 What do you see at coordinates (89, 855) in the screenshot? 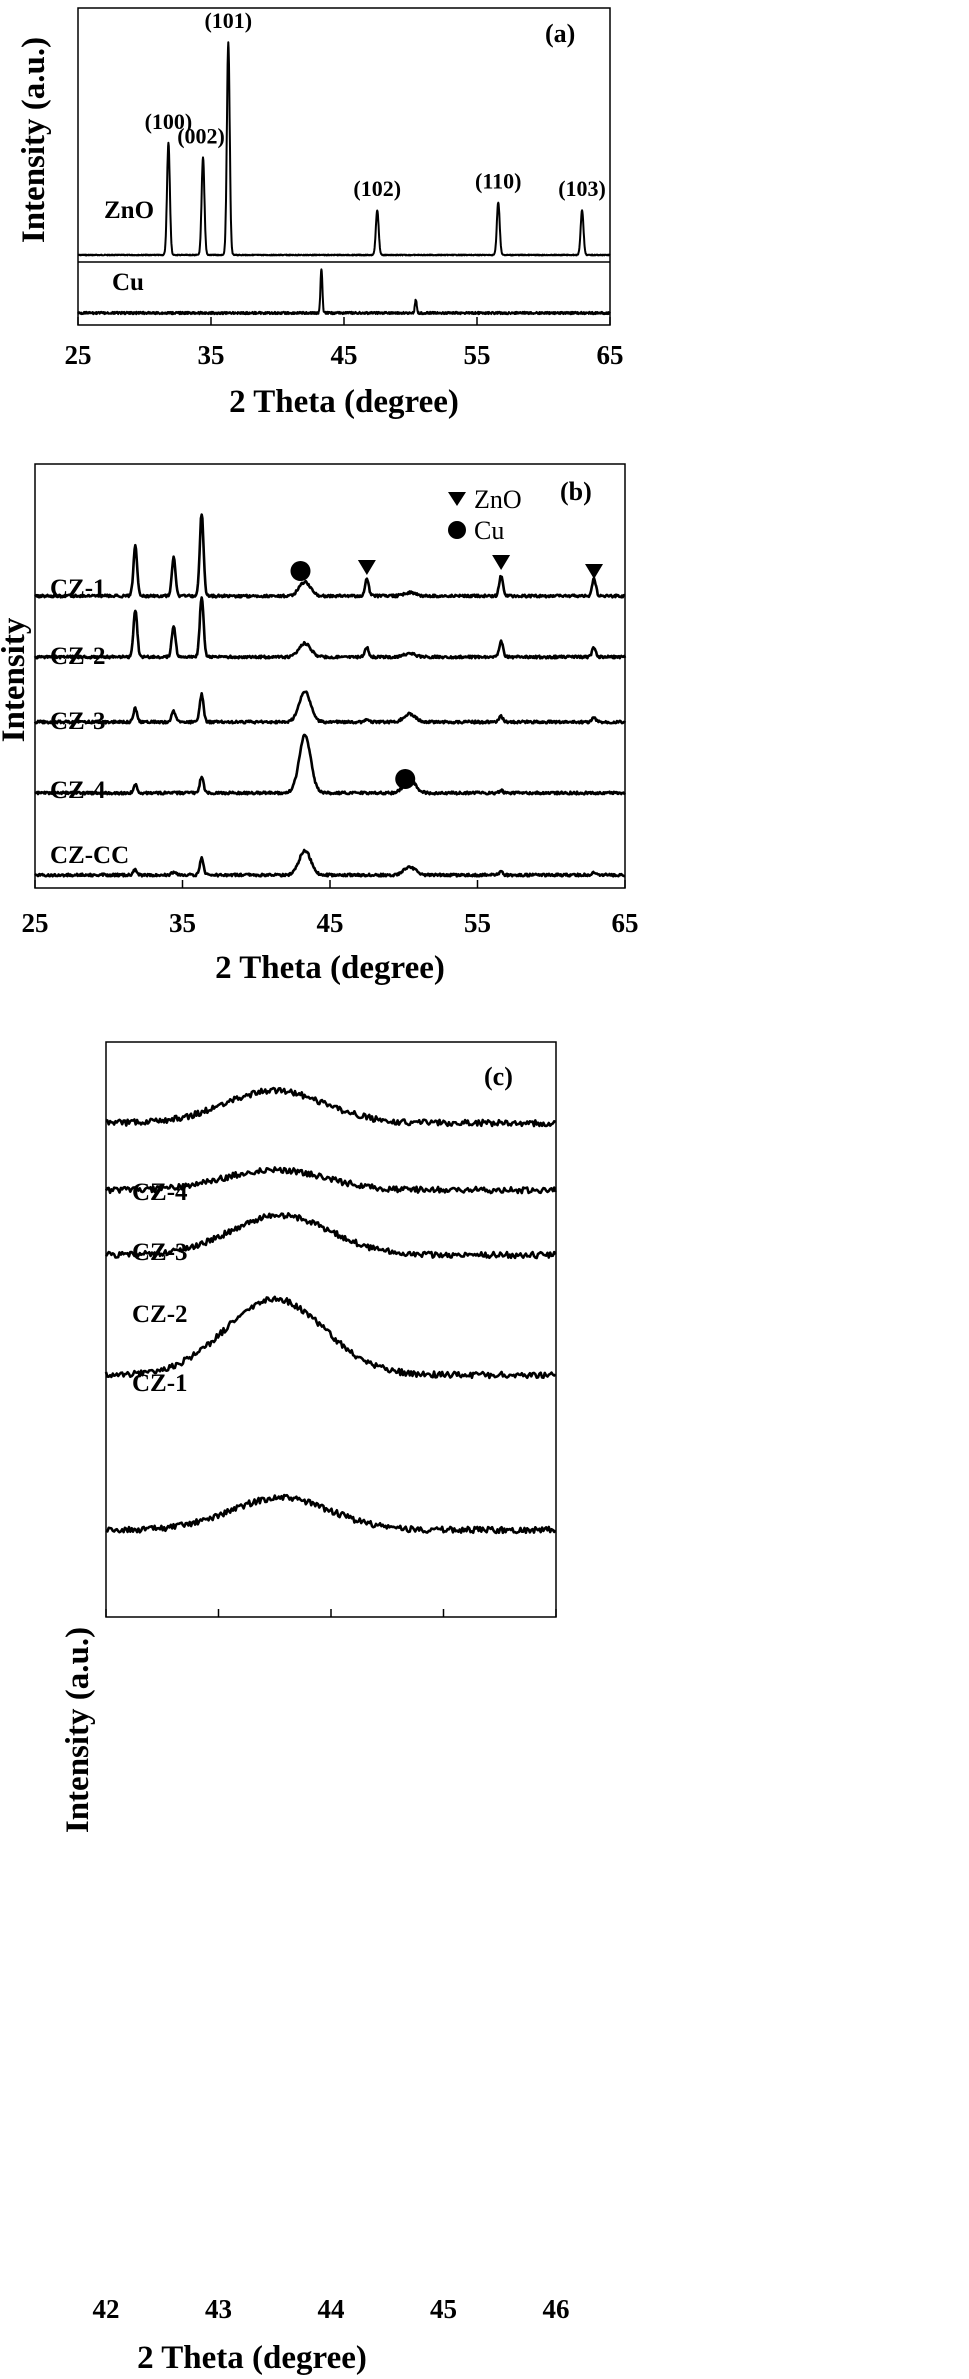
I see `series-label-cz-cc: CZ-CC` at bounding box center [89, 855].